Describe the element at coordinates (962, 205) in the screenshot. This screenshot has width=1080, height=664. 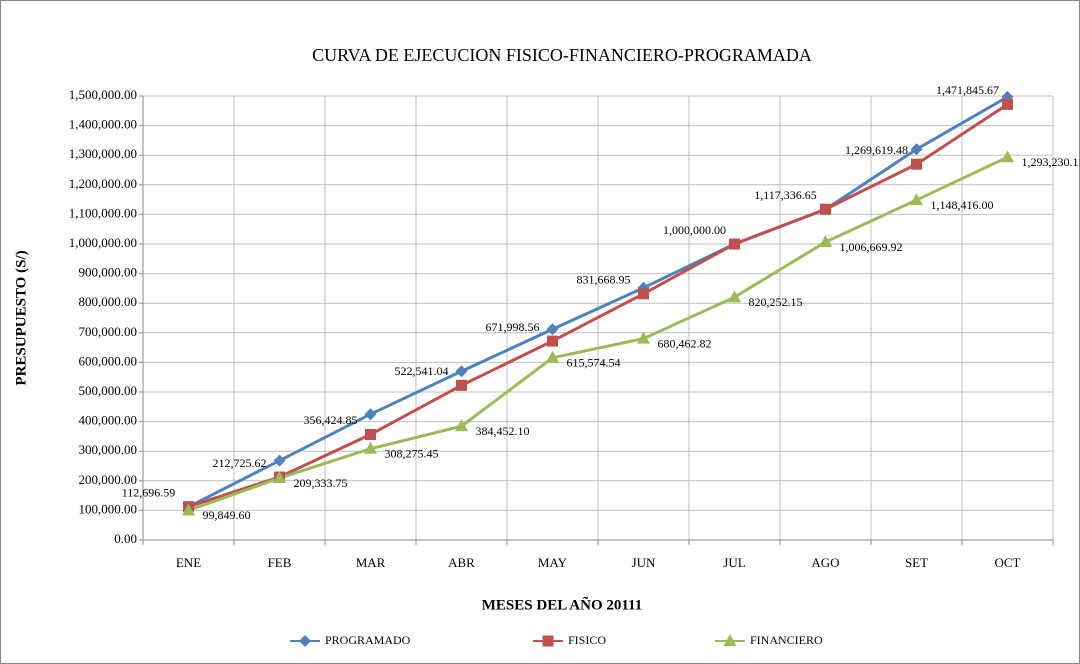
I see `data-label: 1,148,416.00` at that location.